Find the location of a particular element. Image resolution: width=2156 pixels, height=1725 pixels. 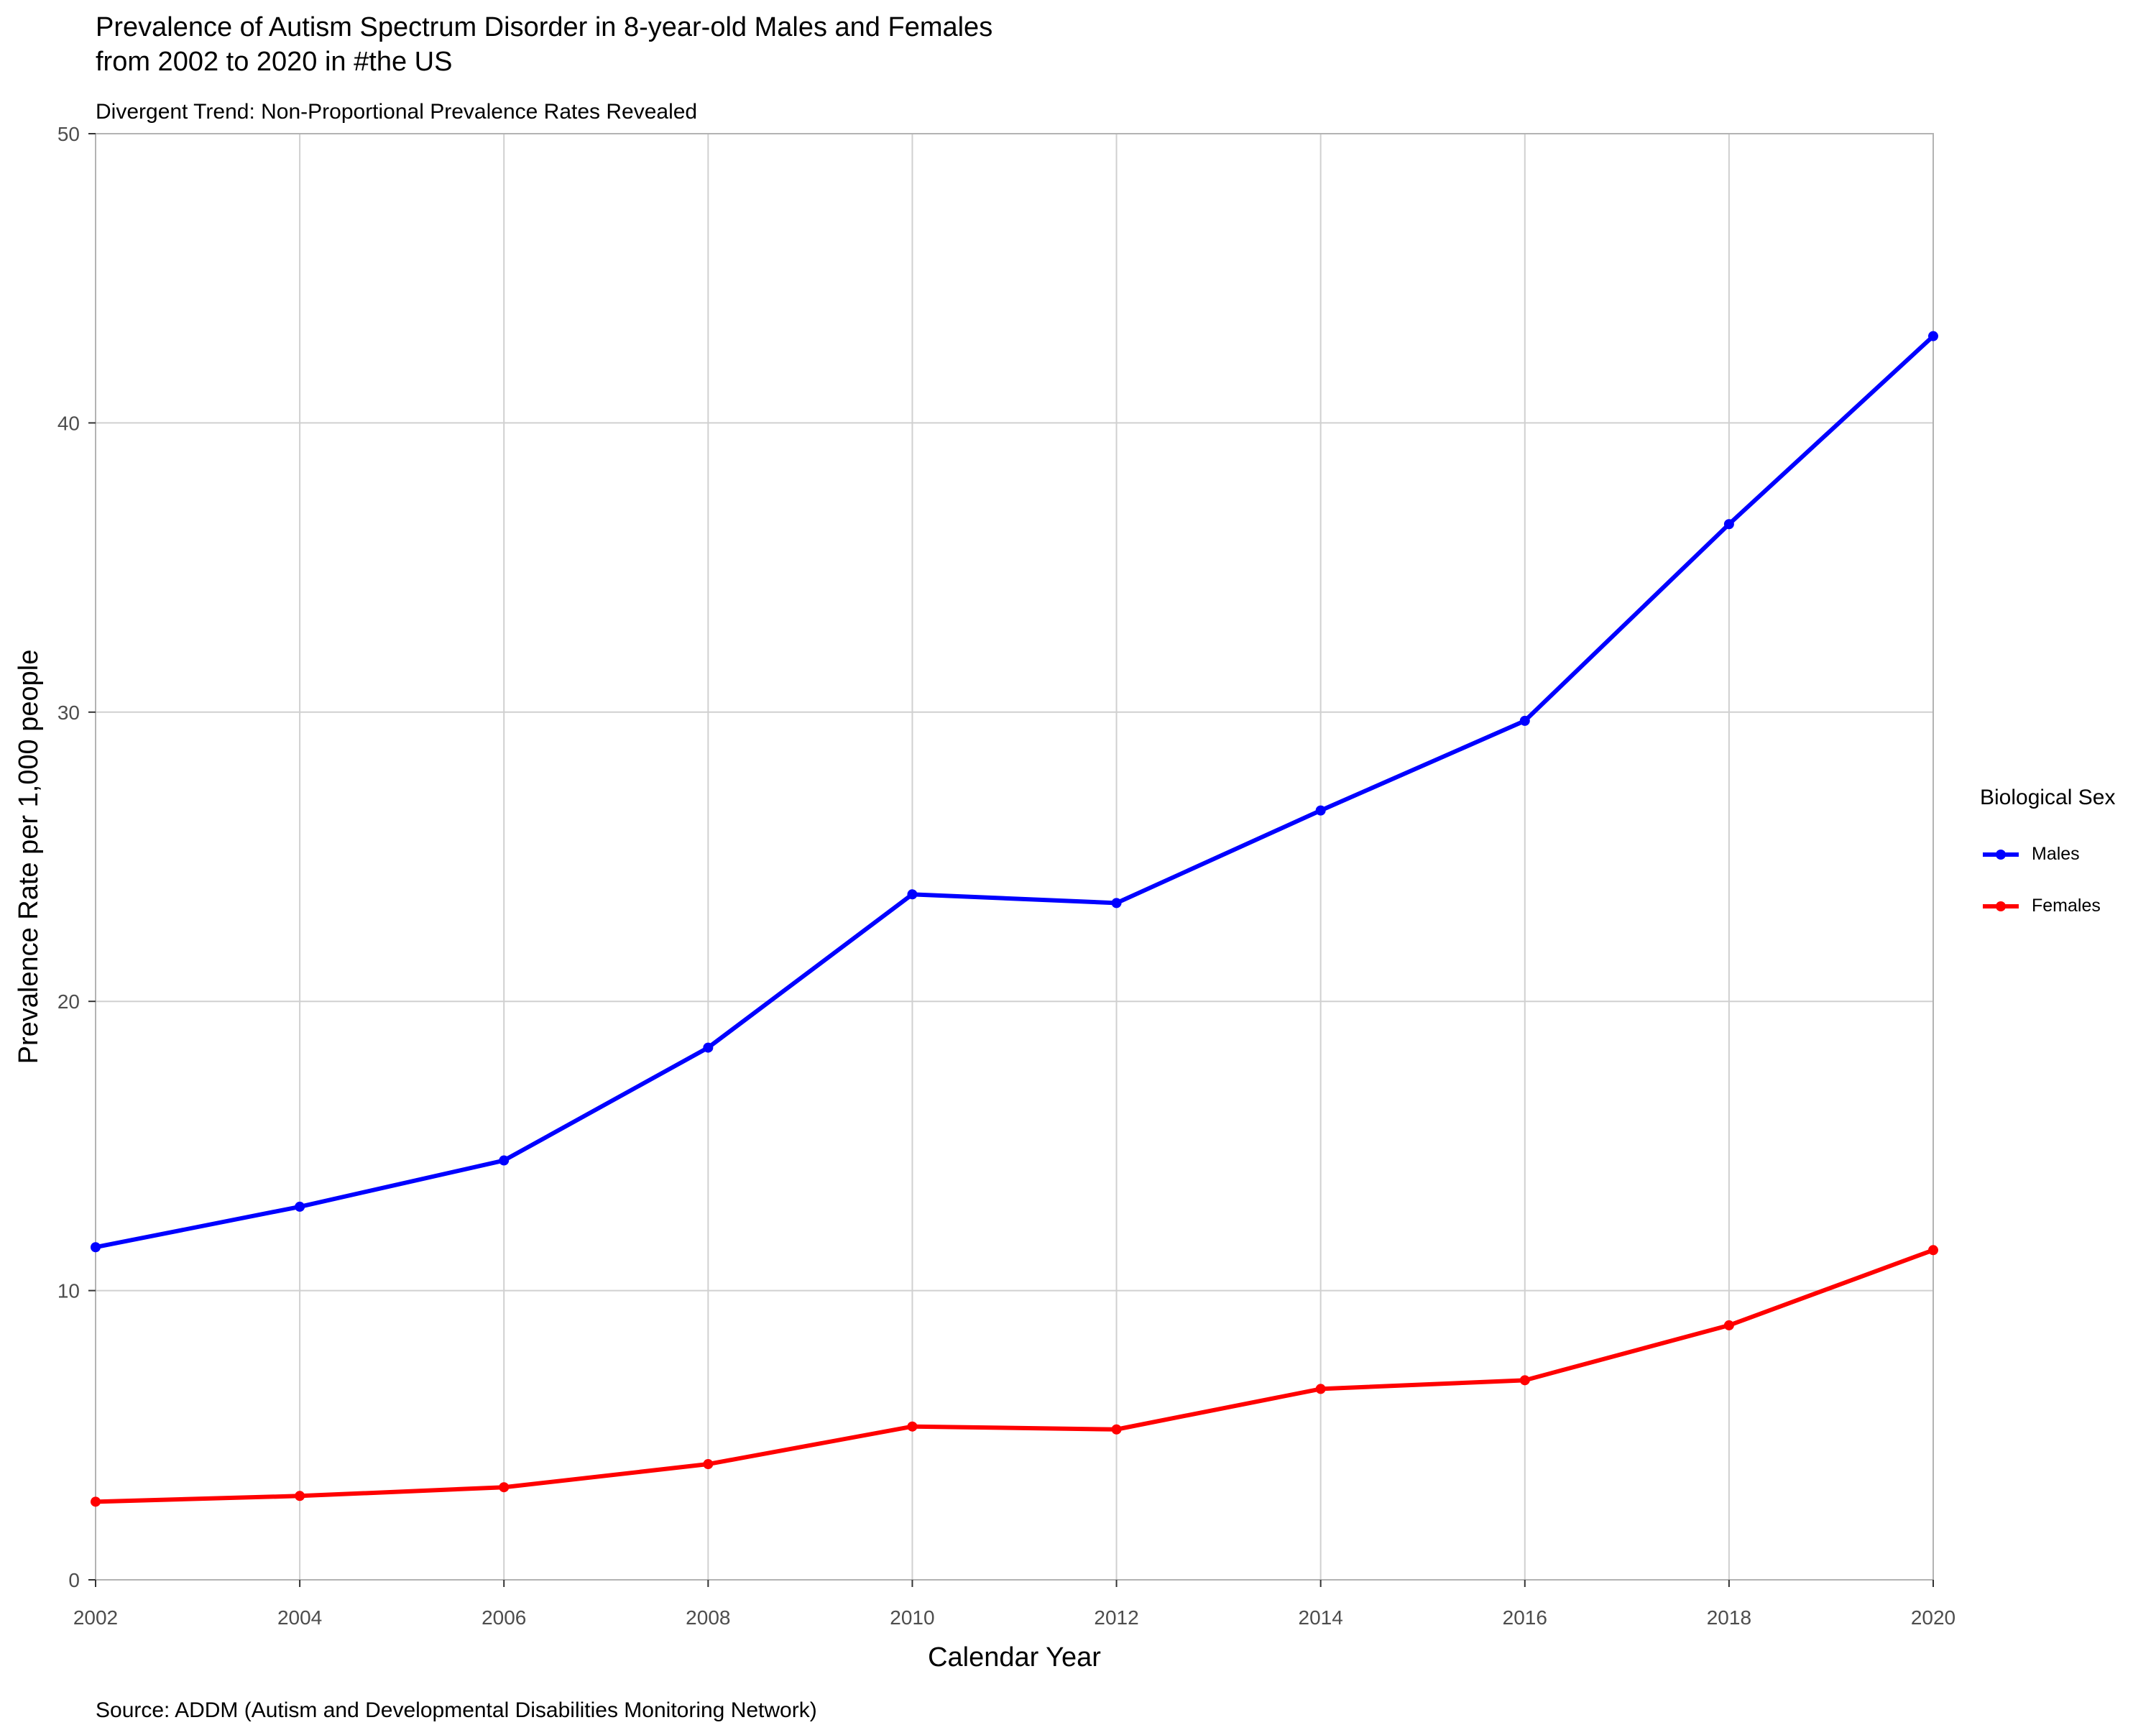

y-tick-label: 30 is located at coordinates (68, 713).